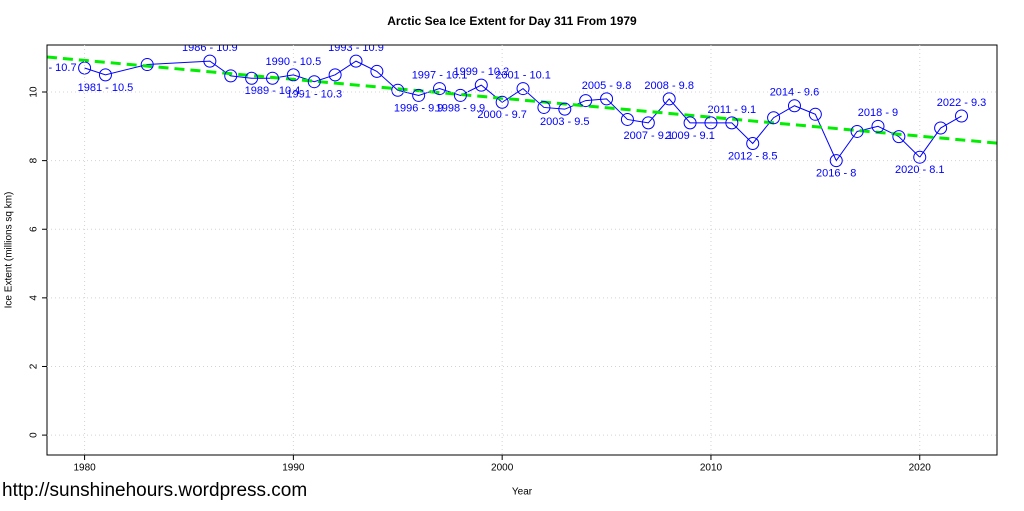 The image size is (1024, 511). What do you see at coordinates (690, 136) in the screenshot?
I see `data-label: 2009 - 9.1` at bounding box center [690, 136].